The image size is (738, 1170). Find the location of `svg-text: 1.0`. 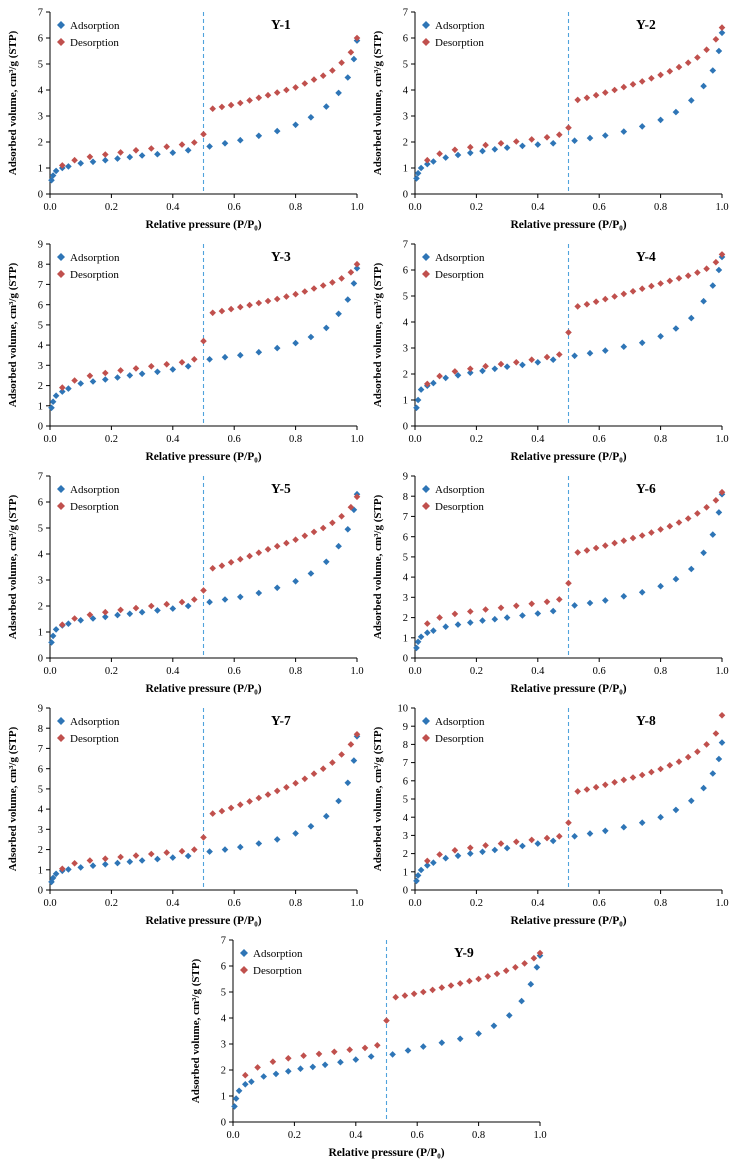

svg-text: 1.0 is located at coordinates (721, 671).